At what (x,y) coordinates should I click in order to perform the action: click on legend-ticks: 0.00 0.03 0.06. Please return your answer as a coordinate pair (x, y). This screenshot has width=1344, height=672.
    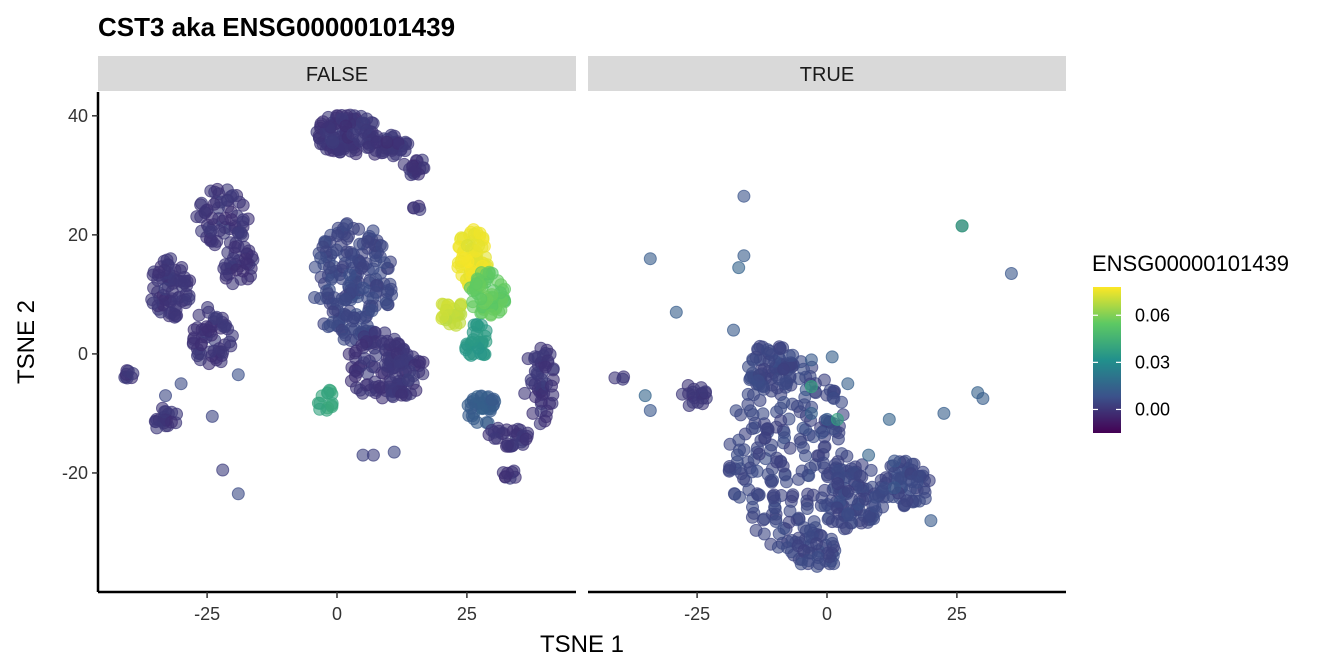
    Looking at the image, I should click on (1131, 362).